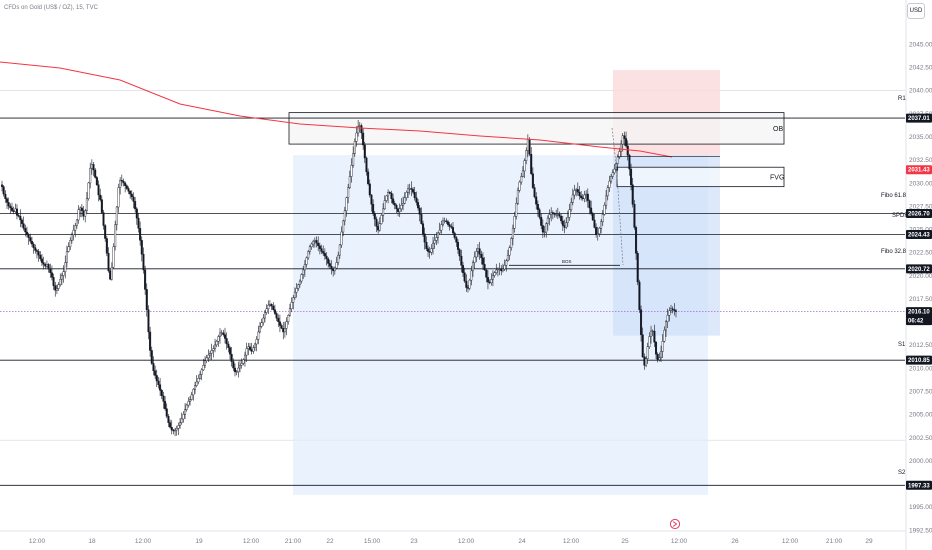  Describe the element at coordinates (894, 196) in the screenshot. I see `level-name-label: Fibo 61.8` at that location.